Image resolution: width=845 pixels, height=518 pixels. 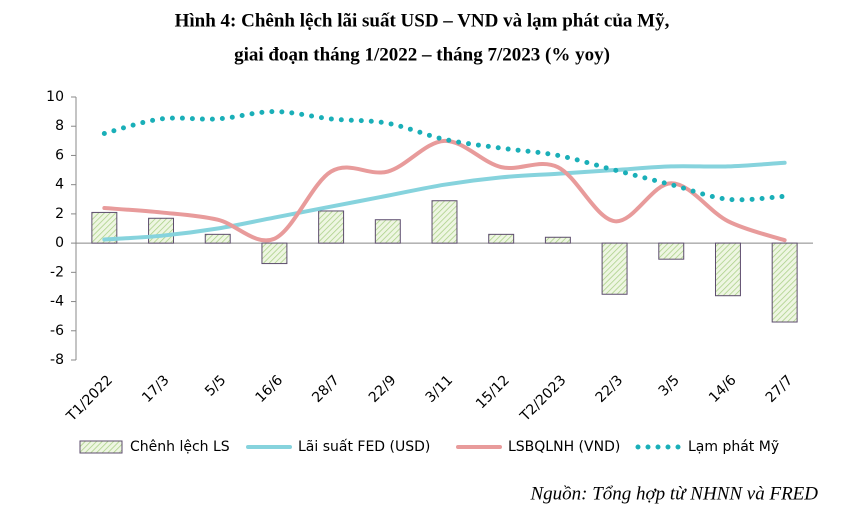 What do you see at coordinates (723, 389) in the screenshot?
I see `x-tick-label: 14/6` at bounding box center [723, 389].